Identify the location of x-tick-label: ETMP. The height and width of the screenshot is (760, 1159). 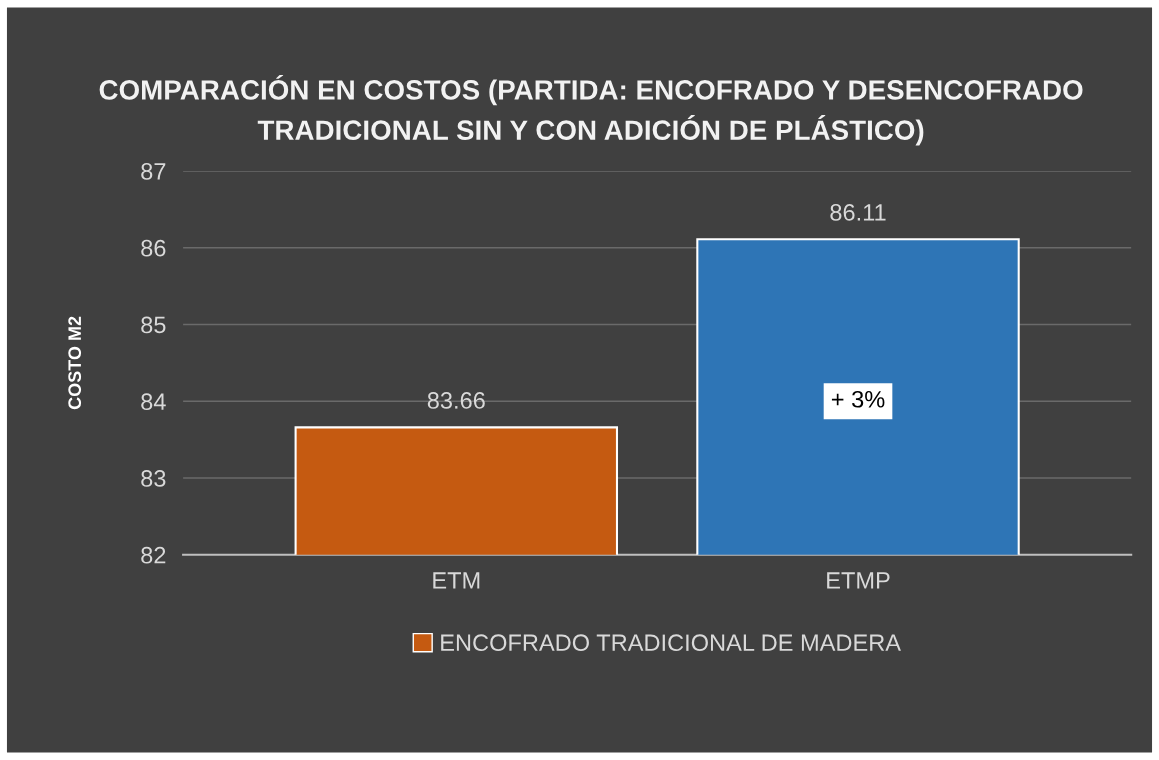
(858, 580).